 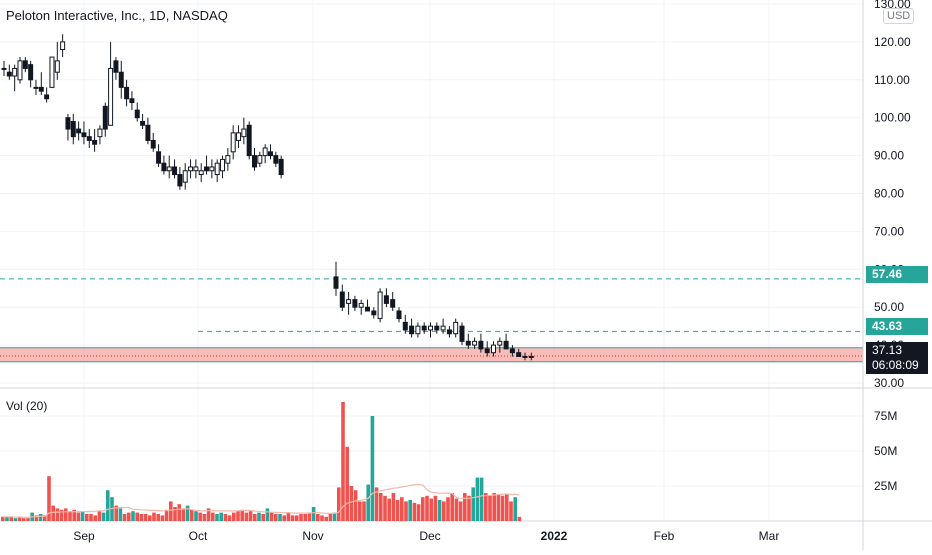 I want to click on volume-ma-line, so click(x=261, y=501).